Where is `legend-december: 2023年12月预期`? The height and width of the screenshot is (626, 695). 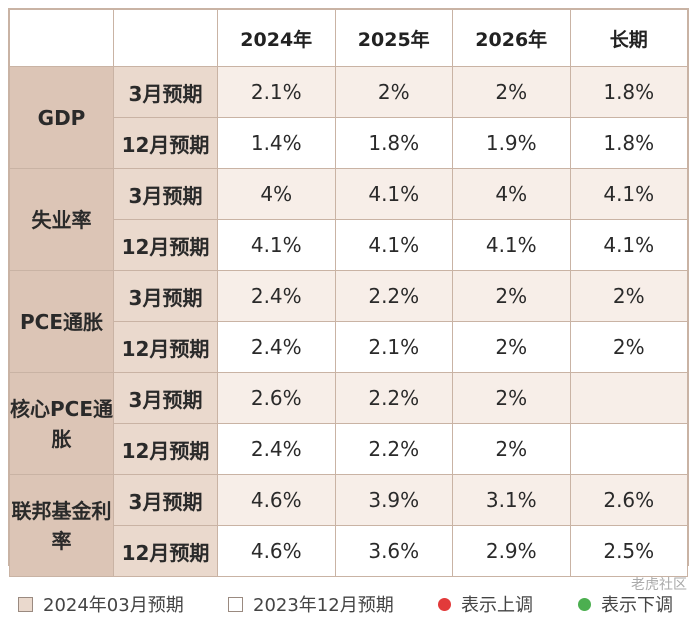 legend-december: 2023年12月预期 is located at coordinates (311, 604).